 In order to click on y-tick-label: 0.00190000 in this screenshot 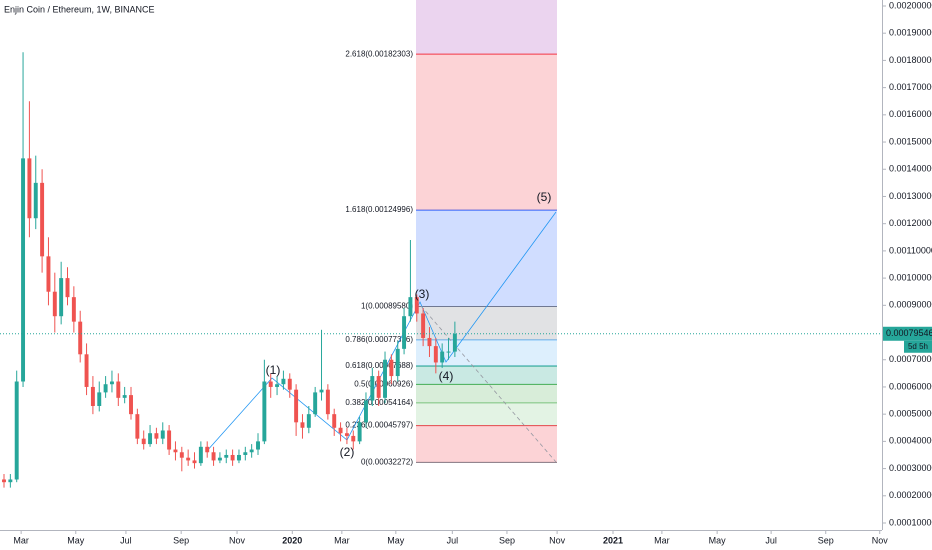, I will do `click(910, 33)`.